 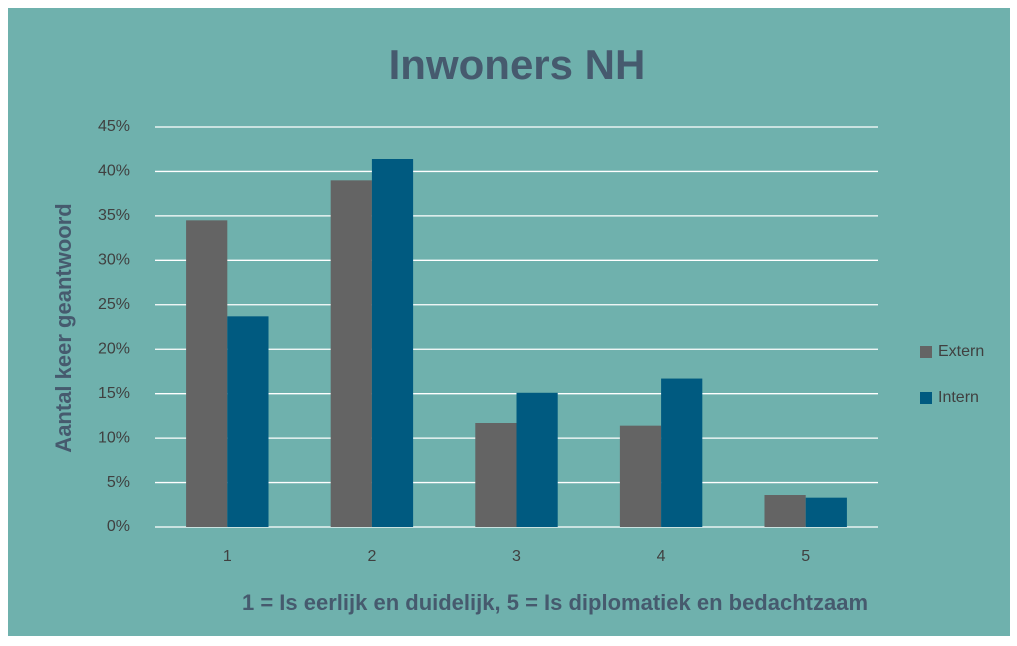 What do you see at coordinates (118, 482) in the screenshot?
I see `y-tick-label: 5%` at bounding box center [118, 482].